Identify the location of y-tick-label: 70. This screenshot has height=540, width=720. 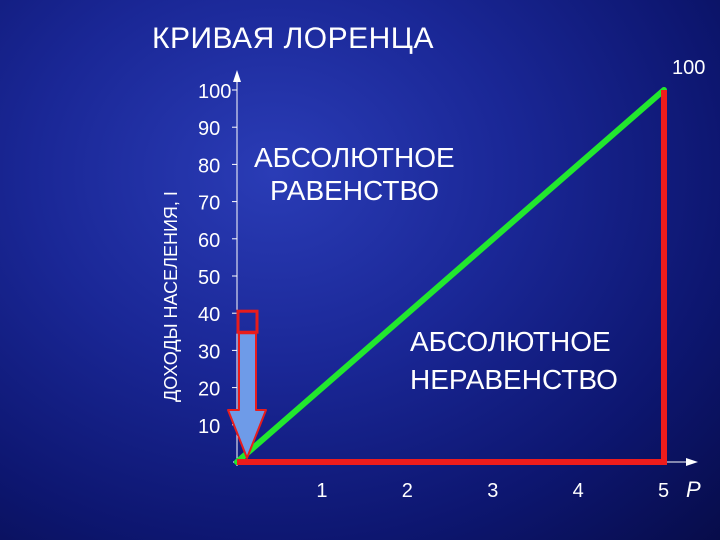
(209, 204).